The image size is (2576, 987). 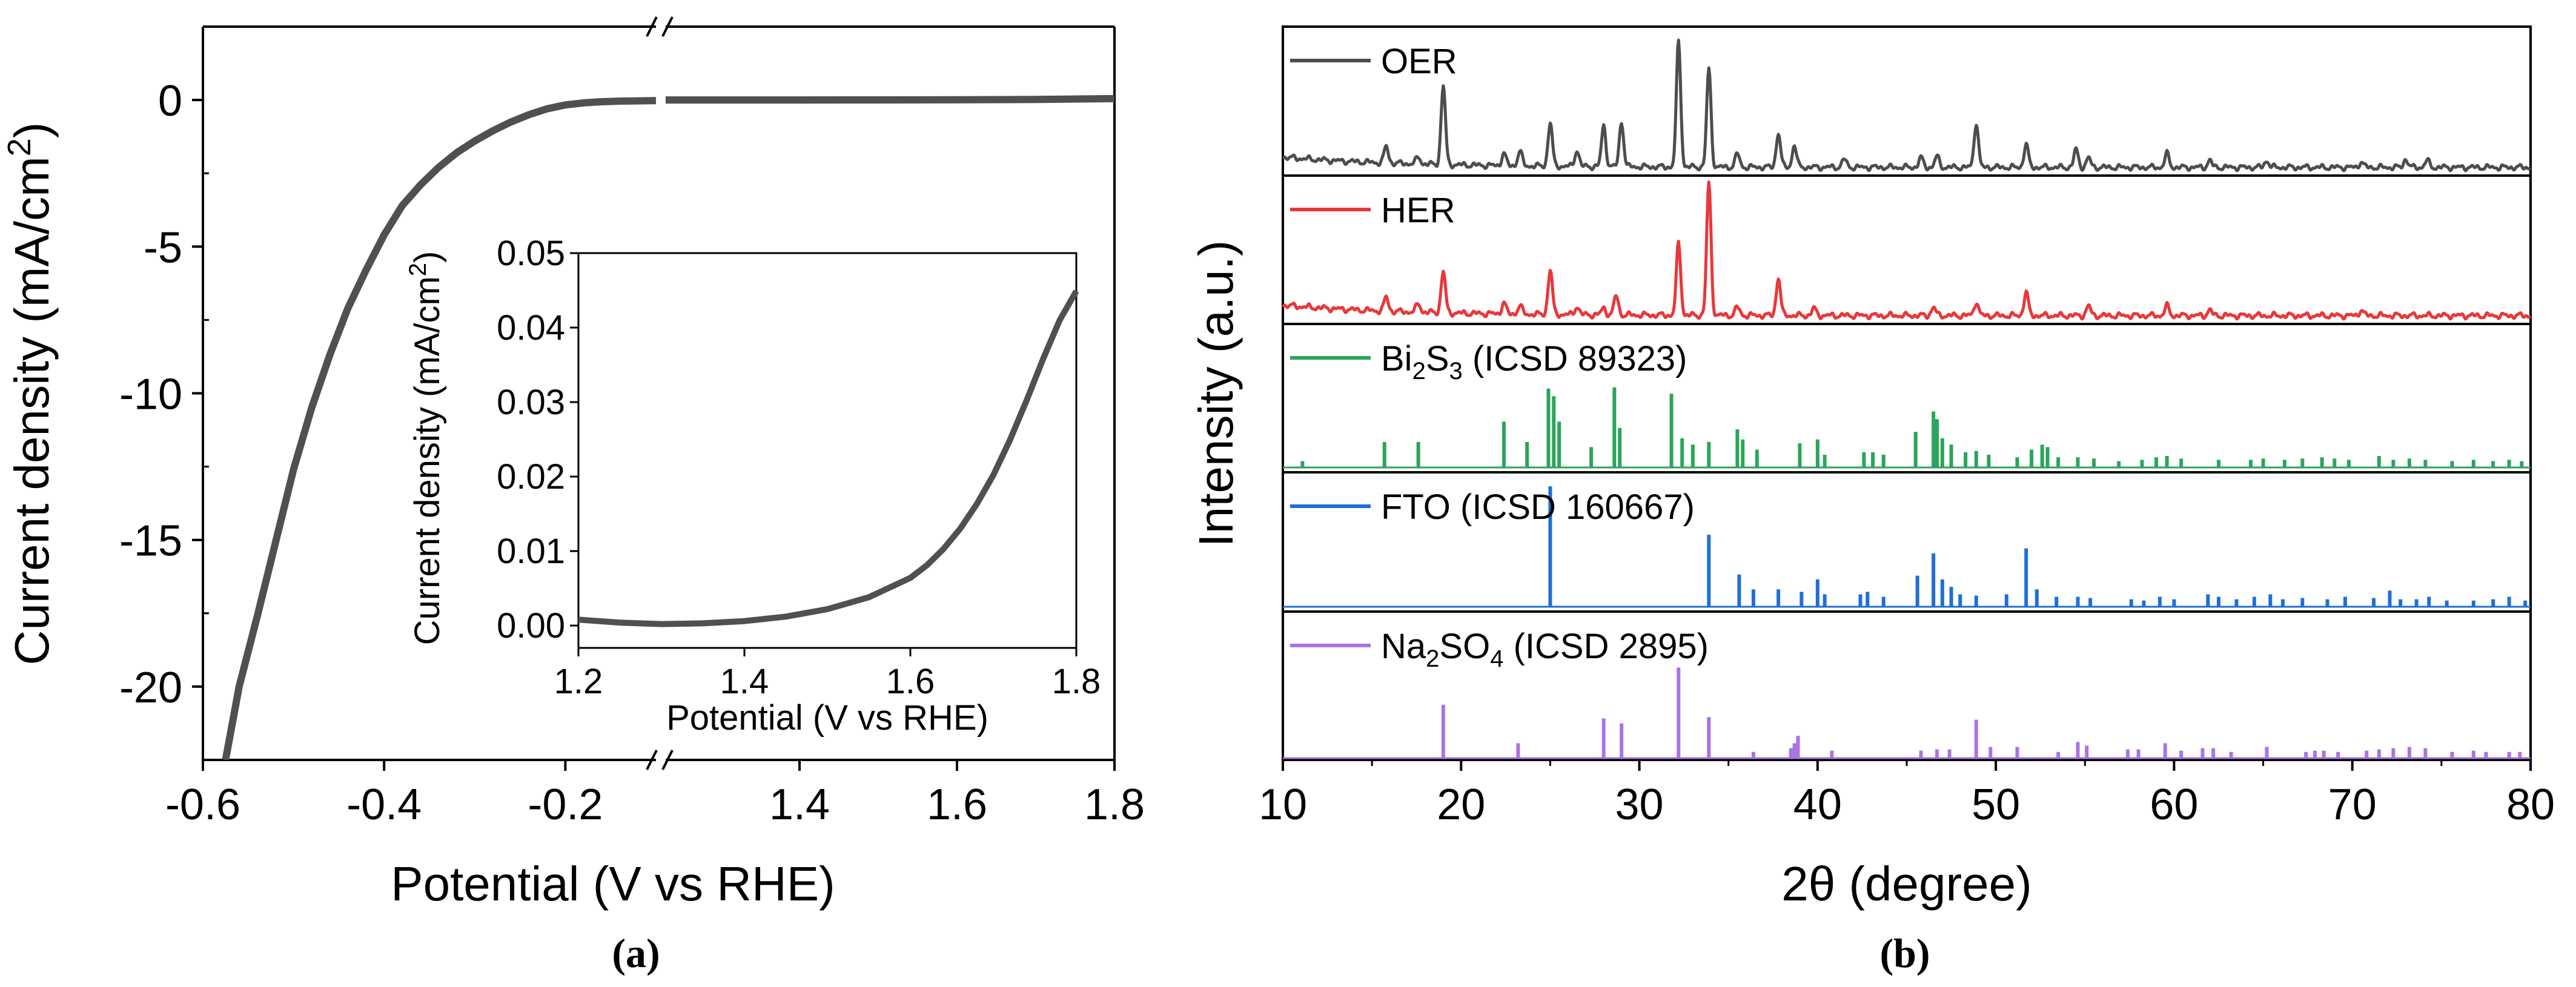 I want to click on x-tick-label: 1.8, so click(x=1114, y=805).